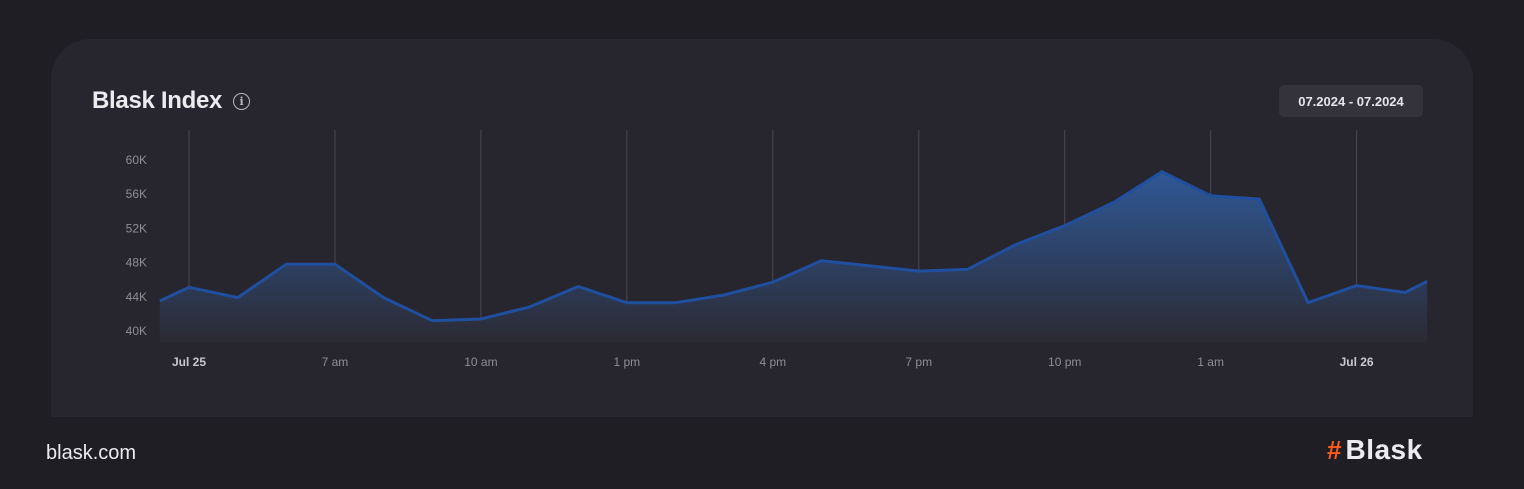 The image size is (1524, 489). What do you see at coordinates (480, 362) in the screenshot?
I see `x-tick-label-2: 10 am` at bounding box center [480, 362].